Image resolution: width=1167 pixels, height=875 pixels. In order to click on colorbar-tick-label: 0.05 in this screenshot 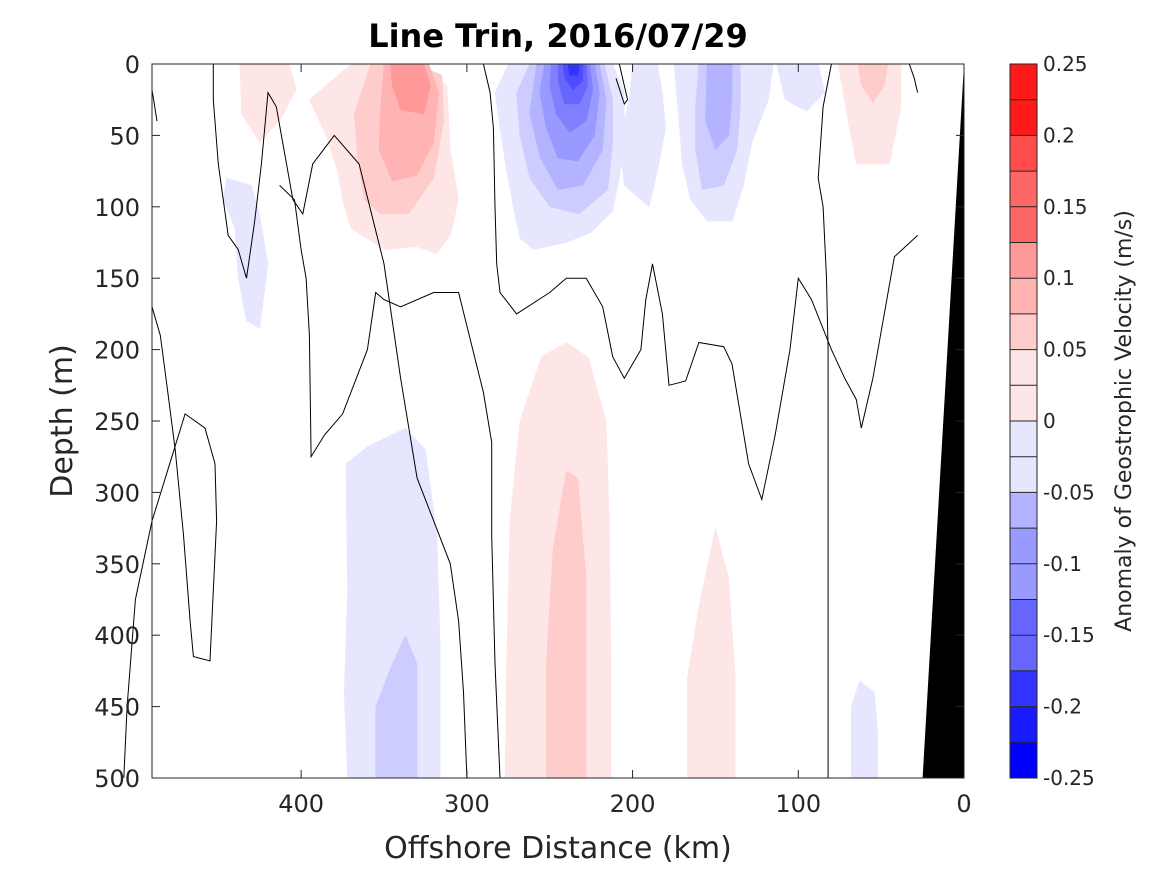, I will do `click(1065, 350)`.